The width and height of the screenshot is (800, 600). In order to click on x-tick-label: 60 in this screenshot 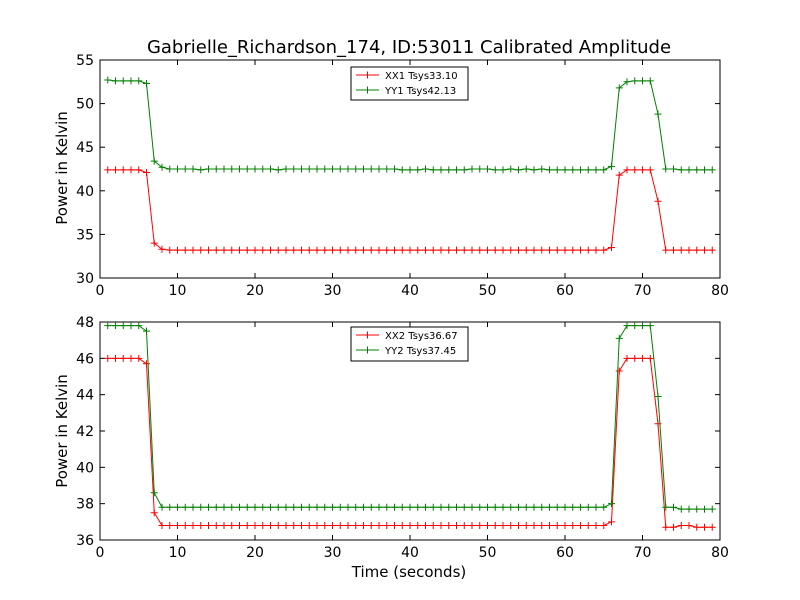, I will do `click(565, 291)`.